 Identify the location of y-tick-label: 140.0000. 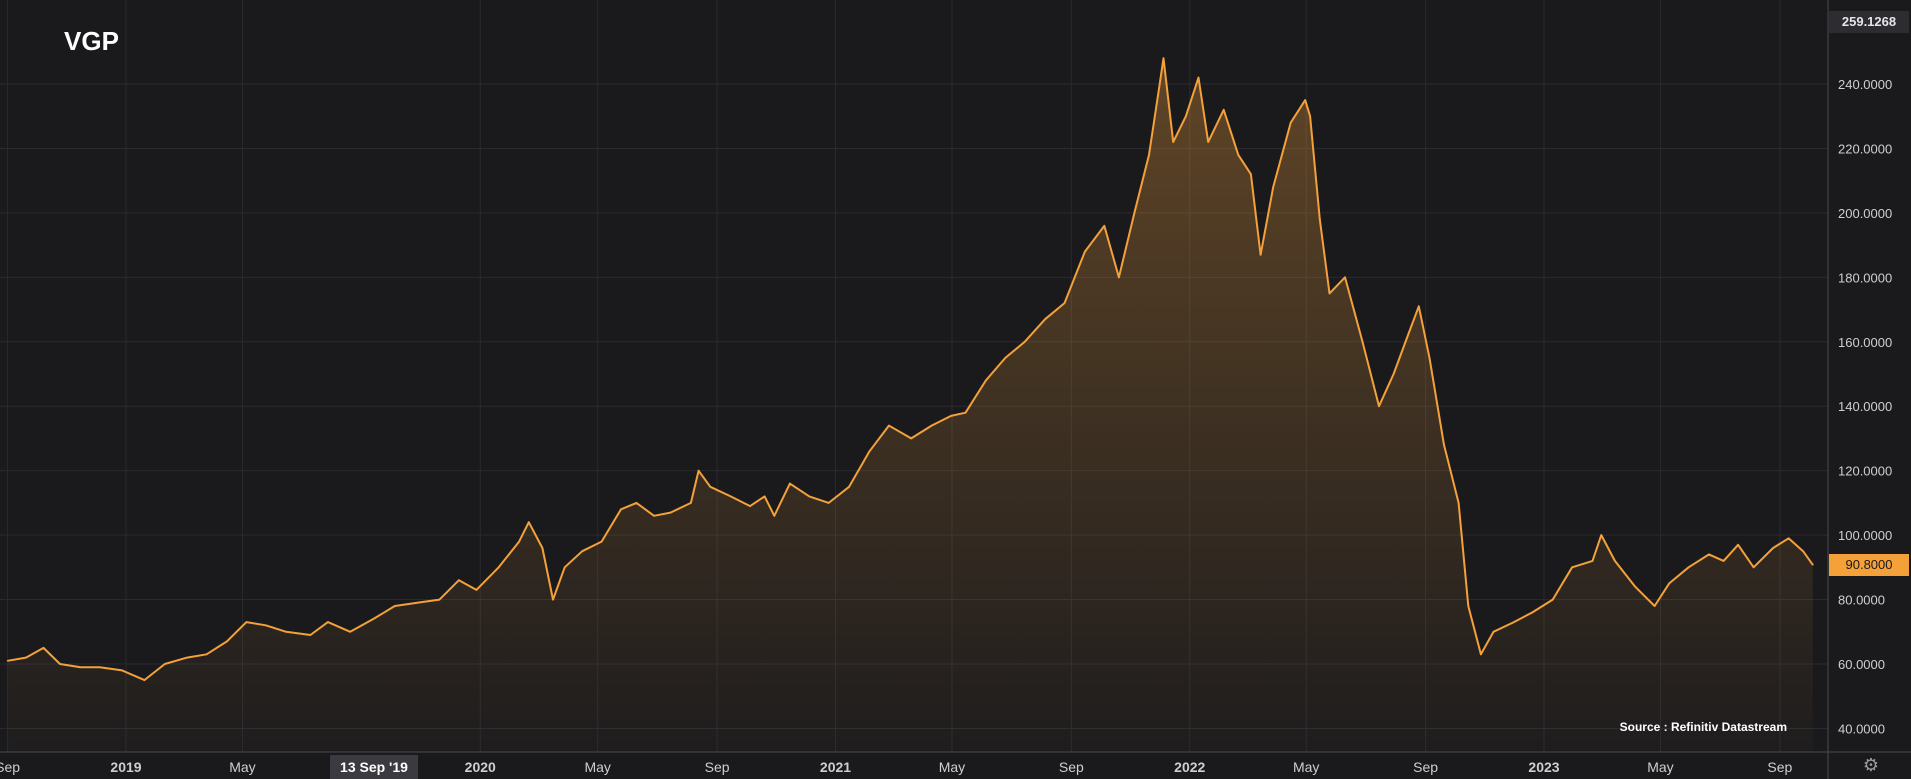
(1865, 406).